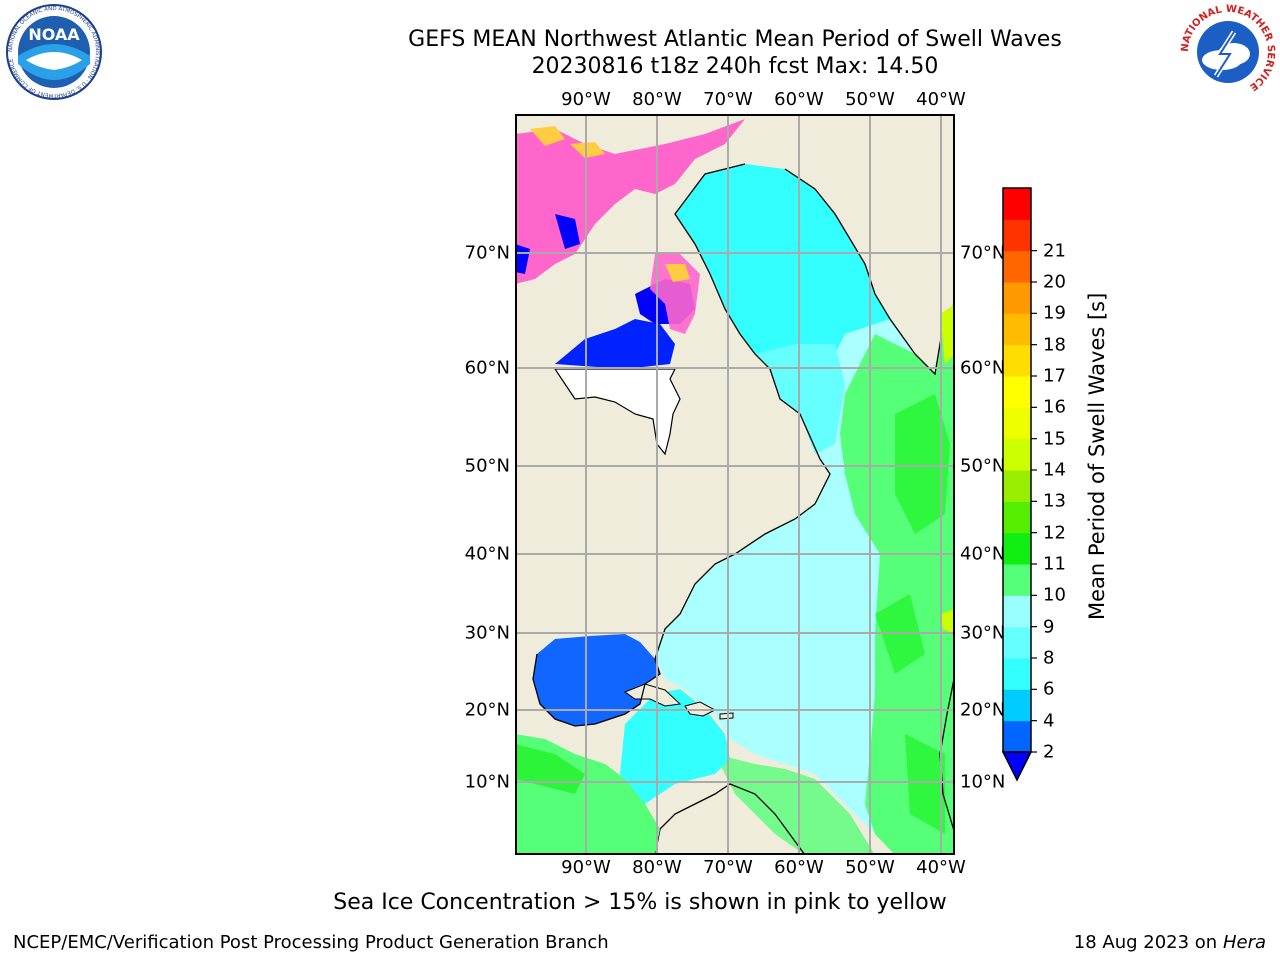 This screenshot has height=960, width=1280. What do you see at coordinates (657, 867) in the screenshot?
I see `lon-label-bottom: 80°W` at bounding box center [657, 867].